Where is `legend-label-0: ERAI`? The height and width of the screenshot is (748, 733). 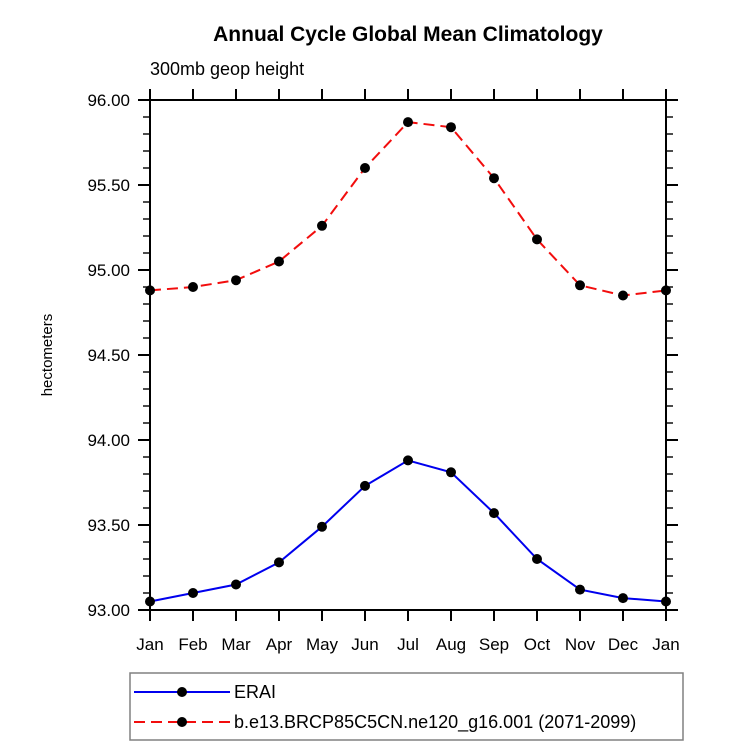 legend-label-0: ERAI is located at coordinates (255, 692).